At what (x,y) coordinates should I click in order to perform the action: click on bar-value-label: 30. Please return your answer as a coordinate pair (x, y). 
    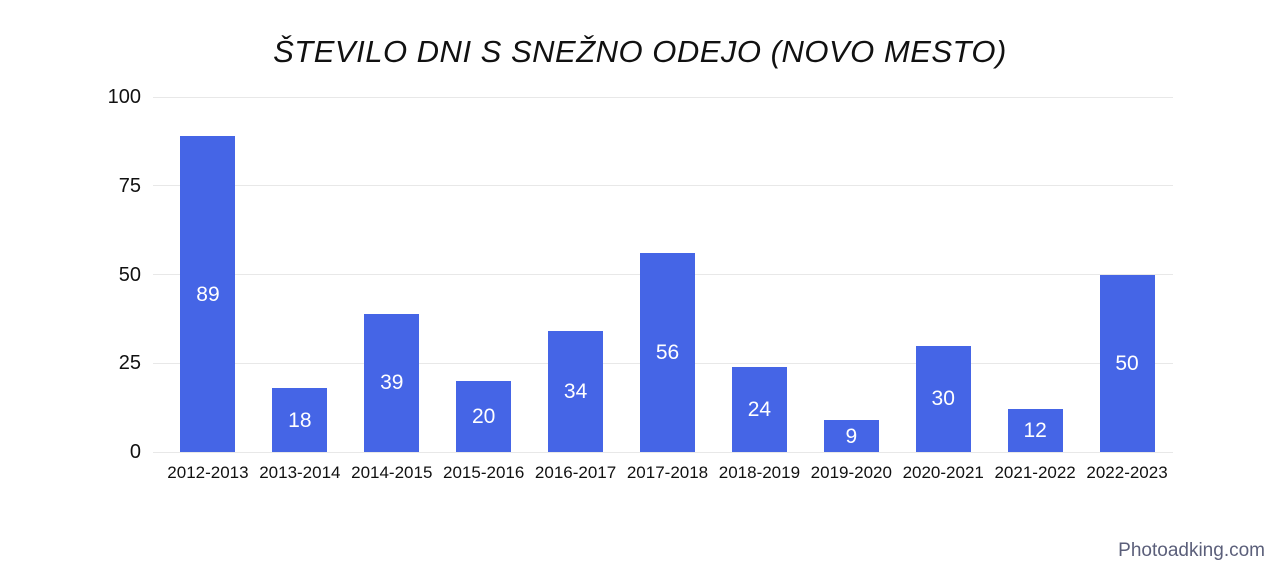
    Looking at the image, I should click on (943, 399).